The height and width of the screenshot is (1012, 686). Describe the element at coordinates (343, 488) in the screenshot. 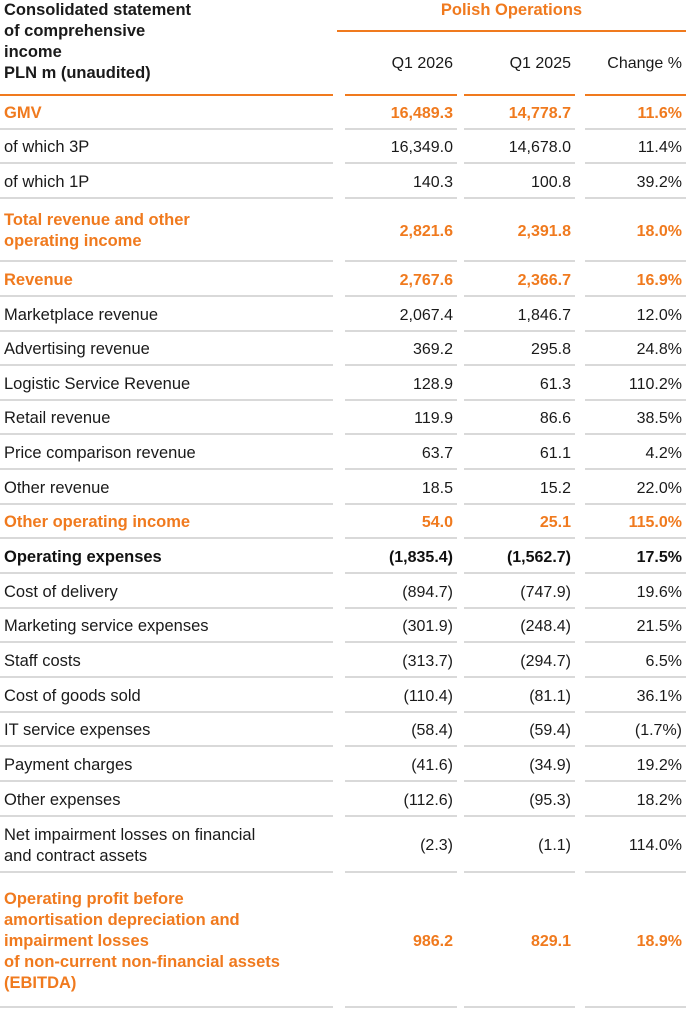

I see `table-row: Other revenue 18.5 15.2 22.0%` at that location.